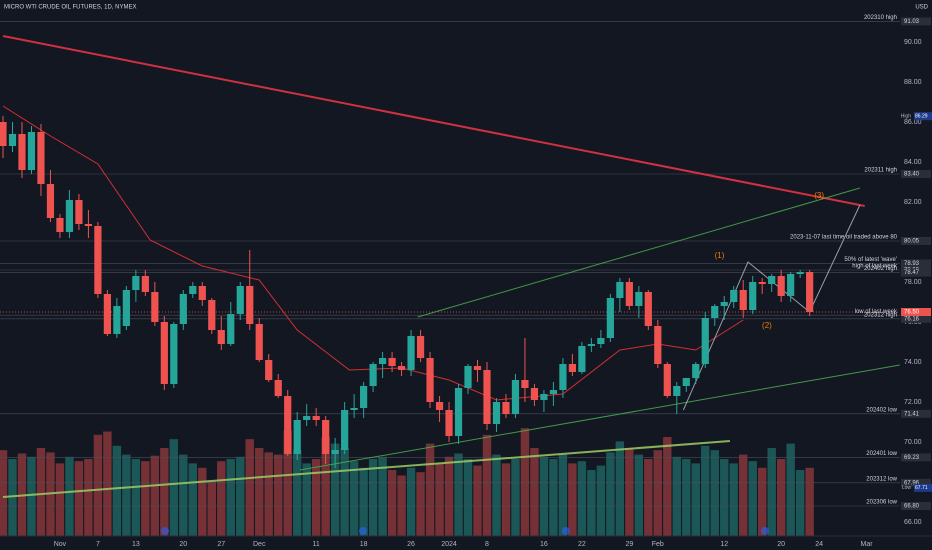 The image size is (932, 550). What do you see at coordinates (913, 42) in the screenshot?
I see `y-tick-label: 90.00` at bounding box center [913, 42].